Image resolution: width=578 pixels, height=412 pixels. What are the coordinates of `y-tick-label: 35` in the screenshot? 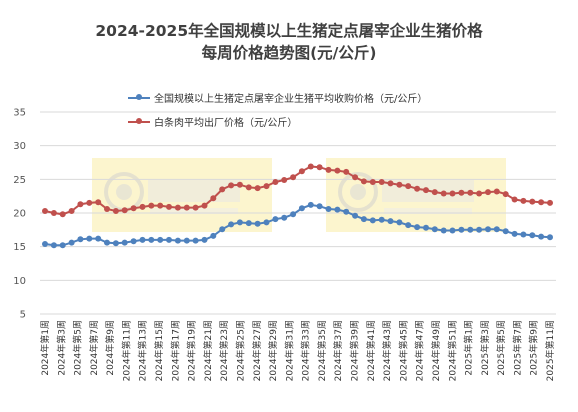 It's located at (19, 113).